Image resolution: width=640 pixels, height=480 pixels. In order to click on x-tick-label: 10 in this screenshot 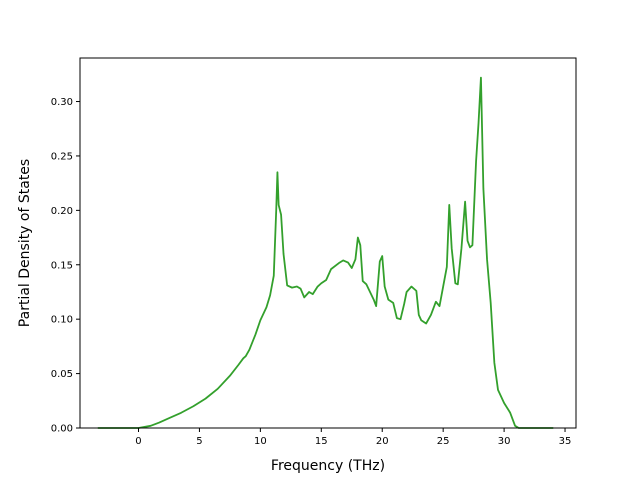, I will do `click(260, 441)`.